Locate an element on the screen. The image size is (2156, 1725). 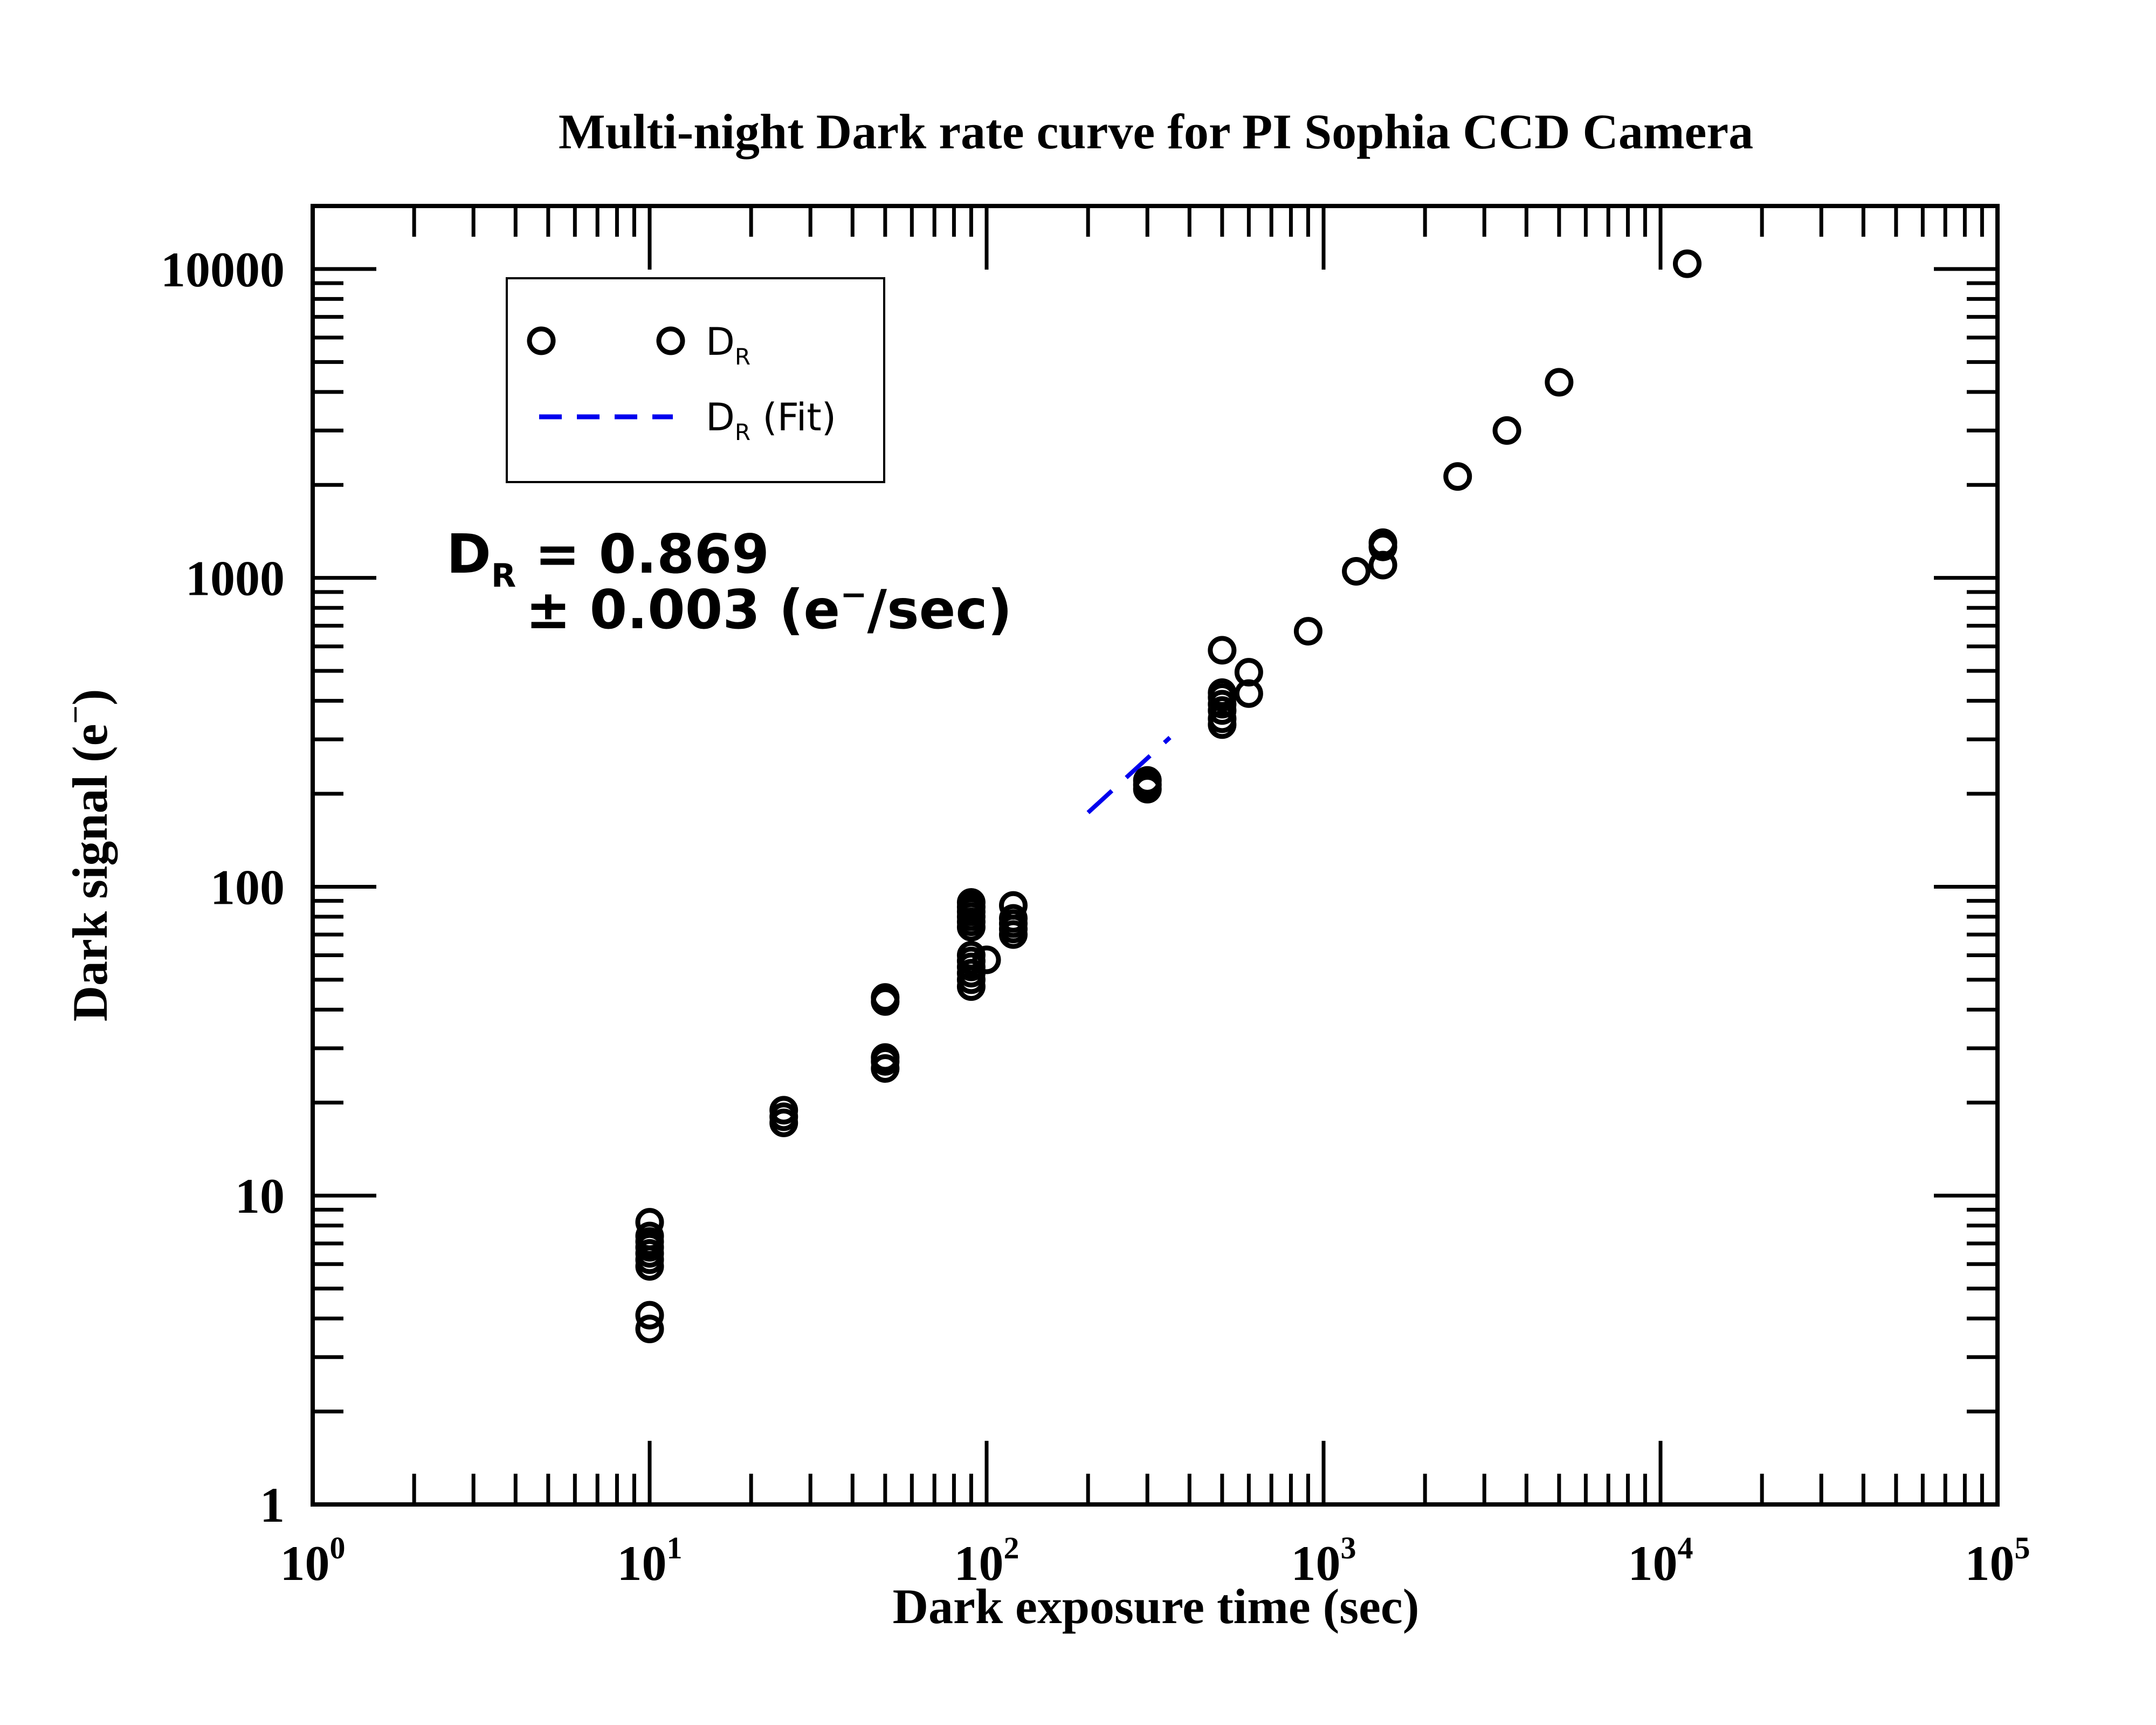
fit-rate-subscript: R is located at coordinates (503, 576).